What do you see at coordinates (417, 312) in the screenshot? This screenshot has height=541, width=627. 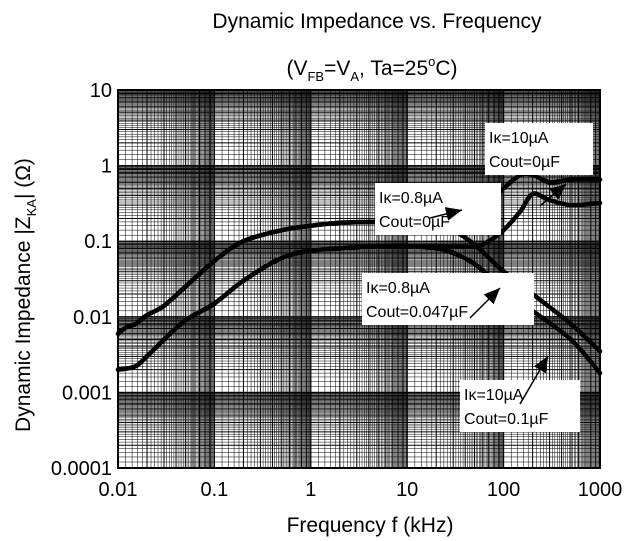 I see `annotation-label: Cout=0.047µF` at bounding box center [417, 312].